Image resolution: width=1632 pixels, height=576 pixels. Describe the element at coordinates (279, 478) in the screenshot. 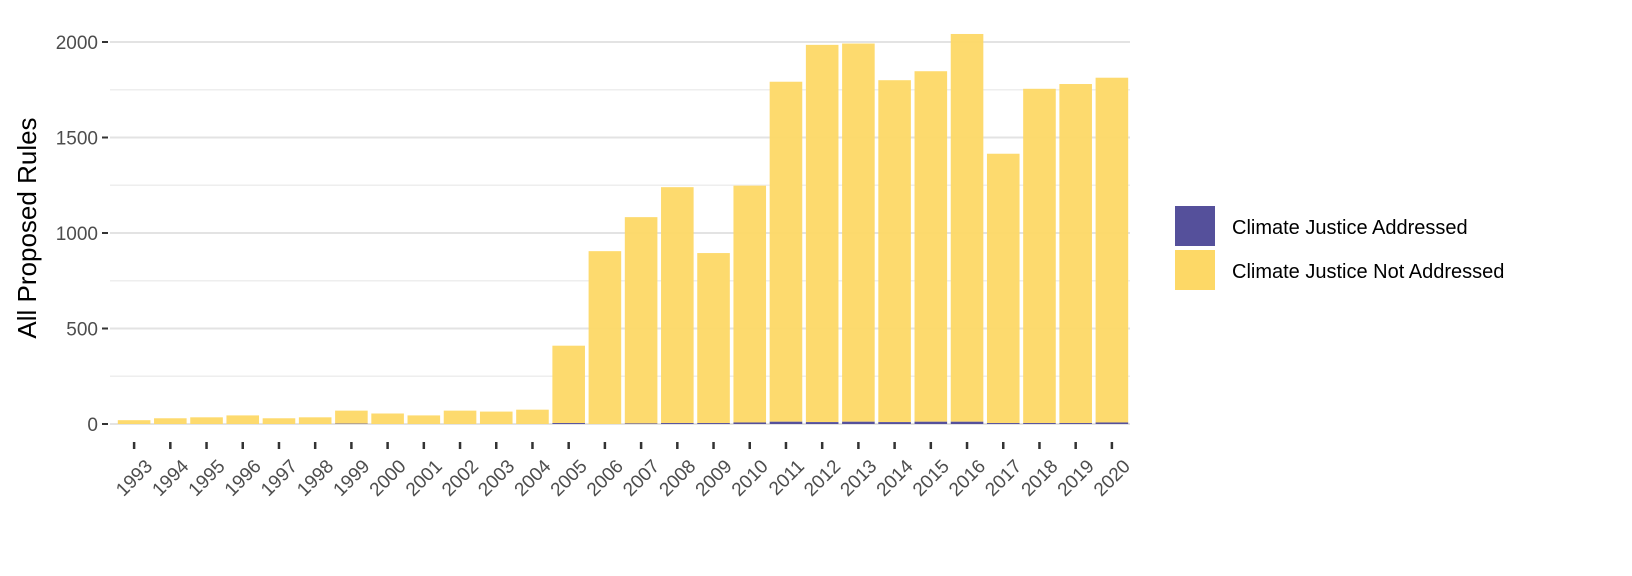

I see `x-tick-label: 1997` at that location.